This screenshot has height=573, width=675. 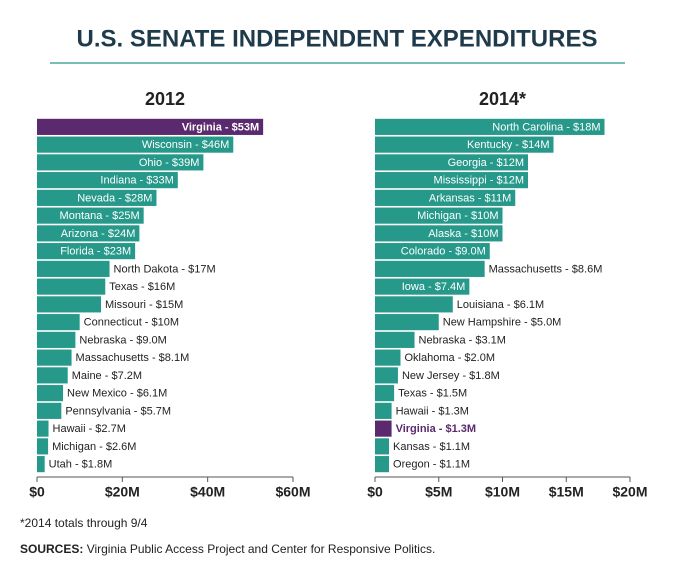 What do you see at coordinates (122, 340) in the screenshot?
I see `bar-label: Nebraska - $9.0M` at bounding box center [122, 340].